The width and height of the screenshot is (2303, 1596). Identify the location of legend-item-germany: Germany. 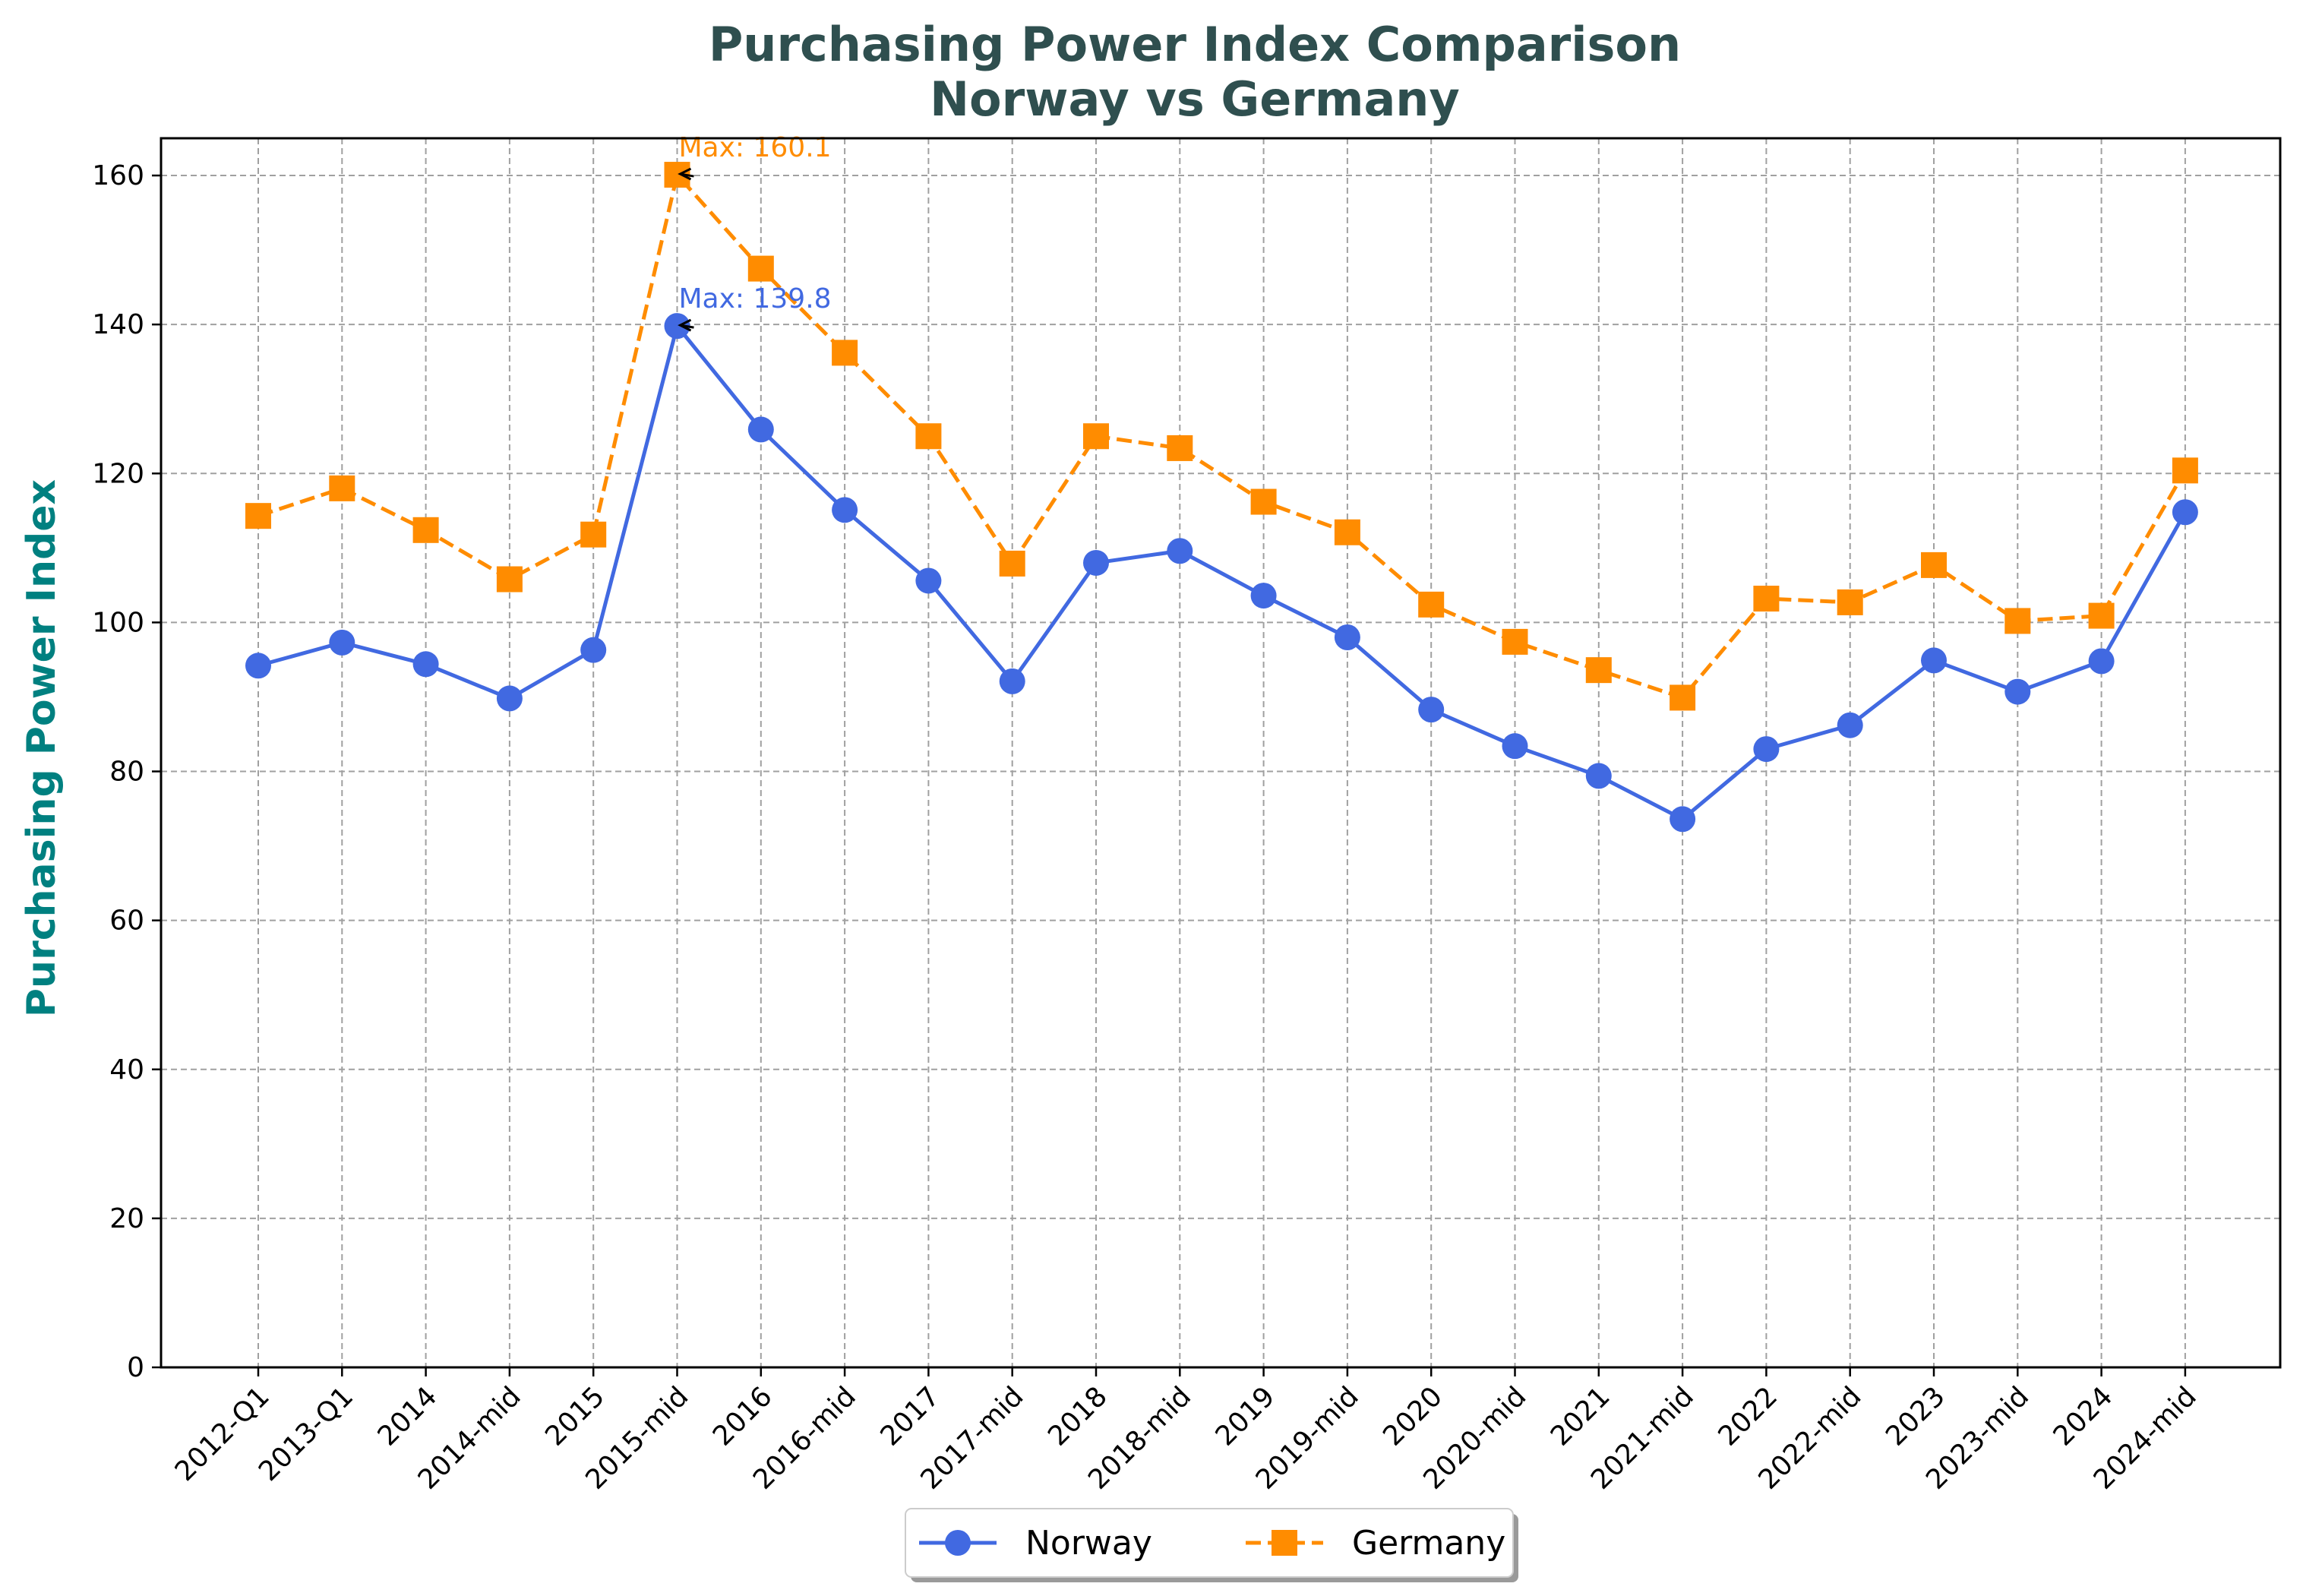
(1375, 1543).